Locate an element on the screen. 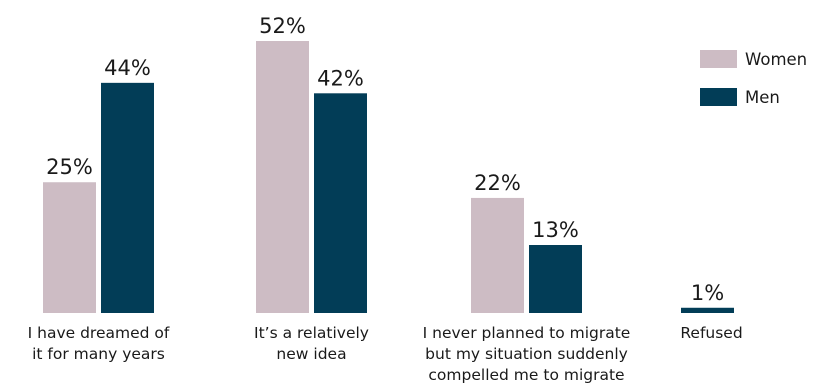  value-label-men-0: 44% is located at coordinates (127, 68).